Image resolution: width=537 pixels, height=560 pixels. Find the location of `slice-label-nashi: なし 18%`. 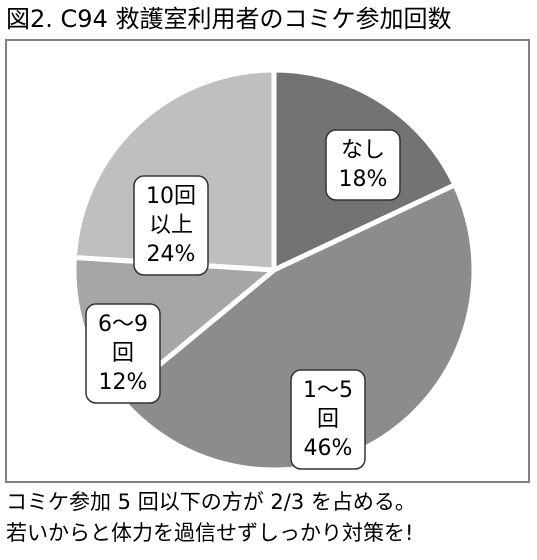

slice-label-nashi: なし 18% is located at coordinates (363, 165).